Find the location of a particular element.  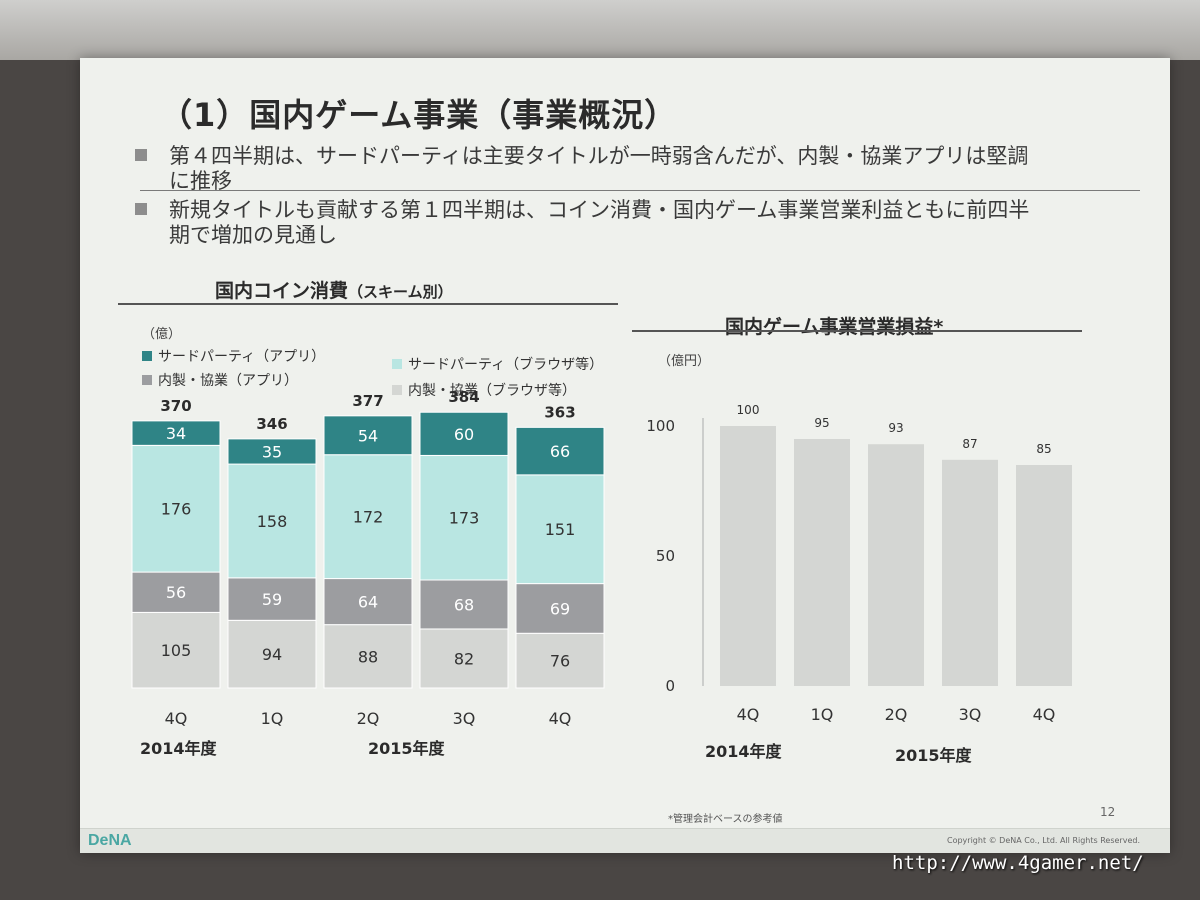

profit-chart-unit: （億円） is located at coordinates (684, 361).